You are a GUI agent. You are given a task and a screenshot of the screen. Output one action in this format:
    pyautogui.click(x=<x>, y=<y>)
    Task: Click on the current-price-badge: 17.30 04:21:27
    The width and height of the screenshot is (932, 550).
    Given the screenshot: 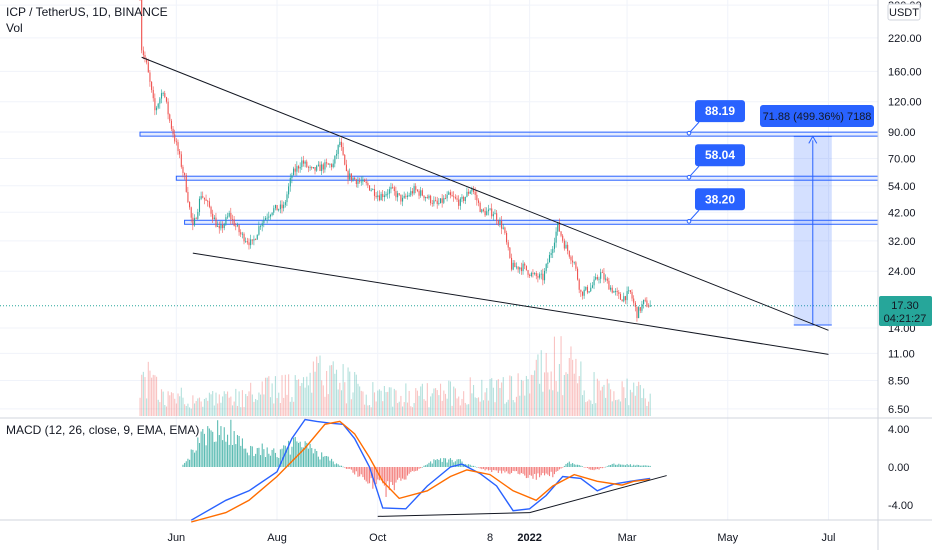 What is the action you would take?
    pyautogui.click(x=905, y=311)
    